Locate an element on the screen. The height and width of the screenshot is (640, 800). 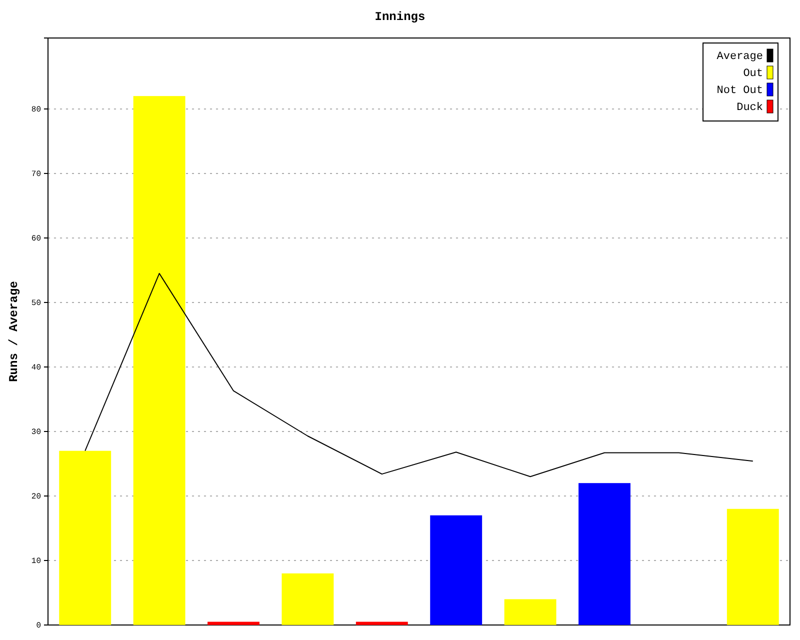
legend-label: Duck is located at coordinates (750, 108).